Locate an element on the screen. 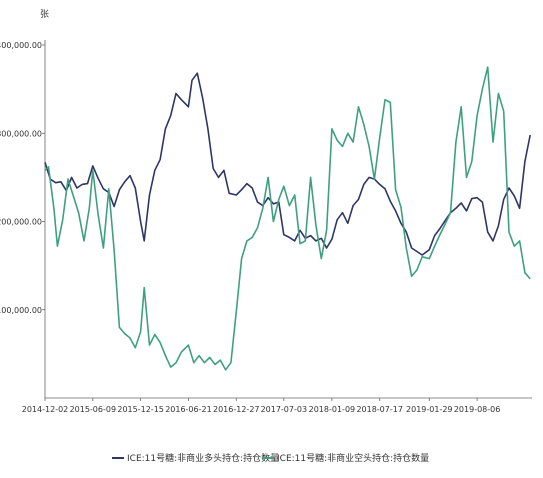  legend-label-1: ICE:11号糖:非商业多头持仓:持仓数量 is located at coordinates (203, 458).